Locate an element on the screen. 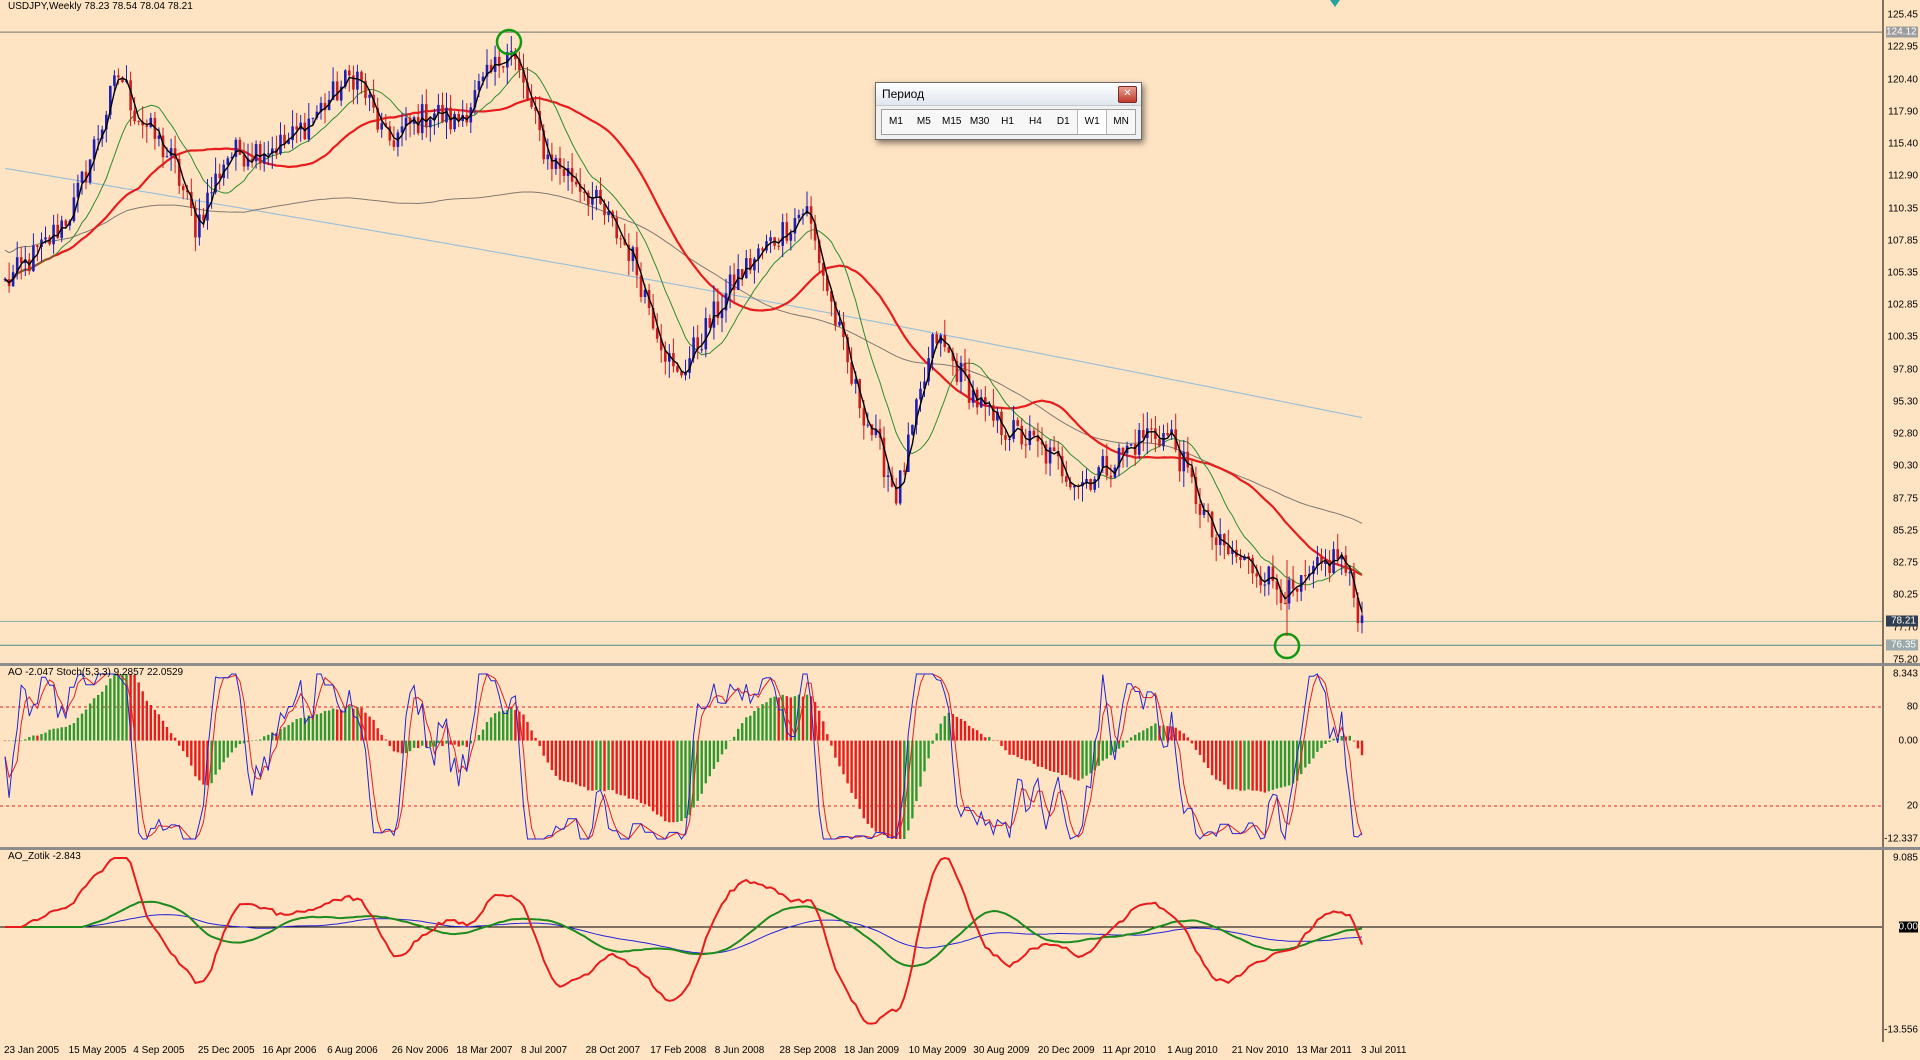 The width and height of the screenshot is (1920, 1060). timeframe-button-d1: D1 is located at coordinates (1063, 121).